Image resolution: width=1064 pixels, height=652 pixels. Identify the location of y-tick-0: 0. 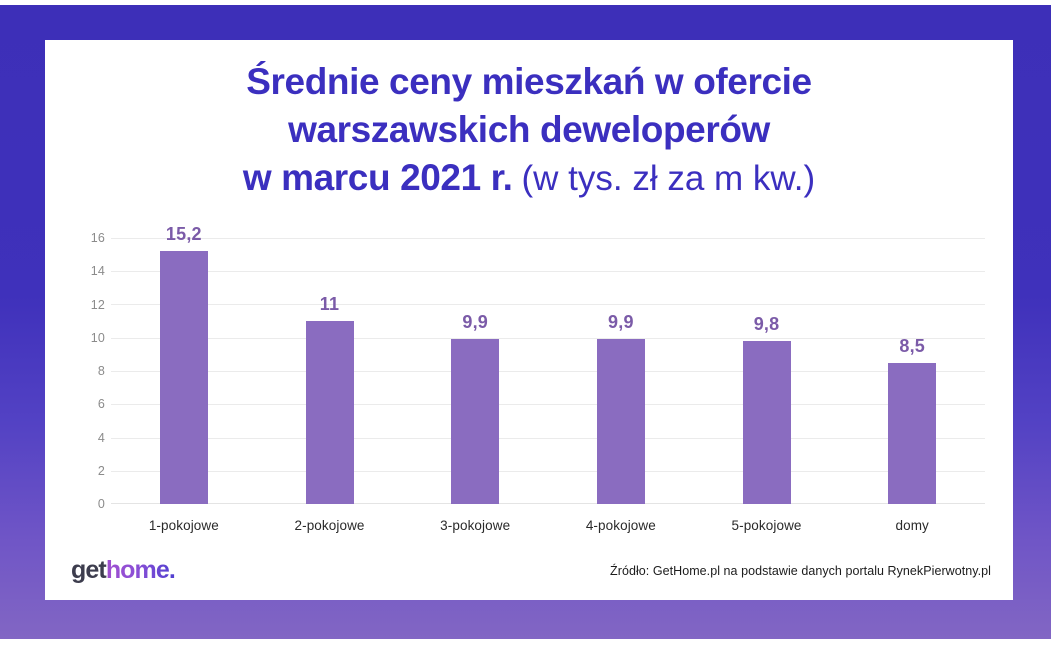
(101, 504).